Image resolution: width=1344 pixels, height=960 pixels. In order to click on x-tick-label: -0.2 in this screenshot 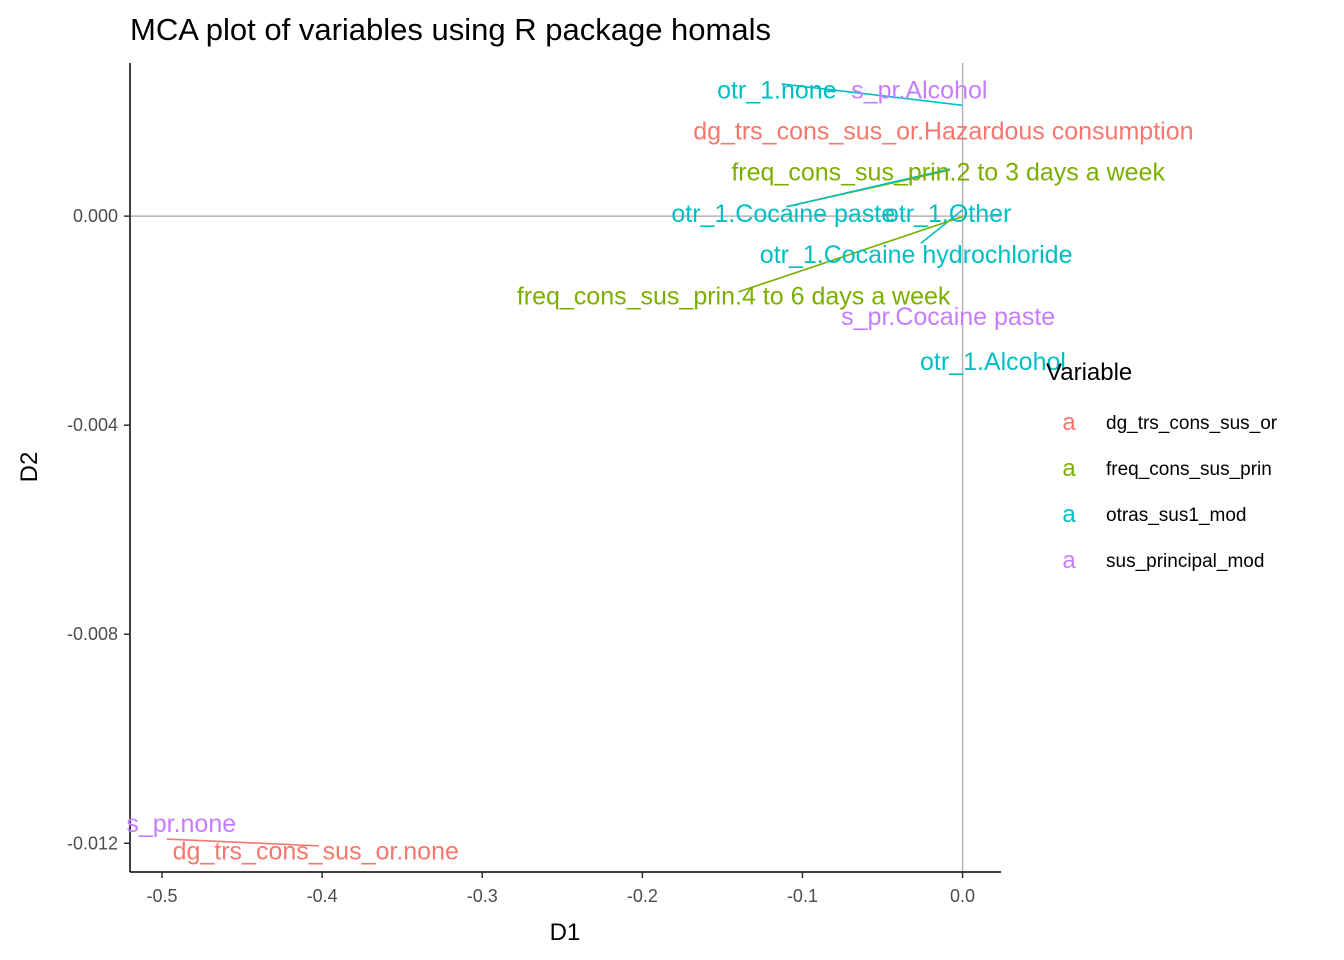, I will do `click(642, 896)`.